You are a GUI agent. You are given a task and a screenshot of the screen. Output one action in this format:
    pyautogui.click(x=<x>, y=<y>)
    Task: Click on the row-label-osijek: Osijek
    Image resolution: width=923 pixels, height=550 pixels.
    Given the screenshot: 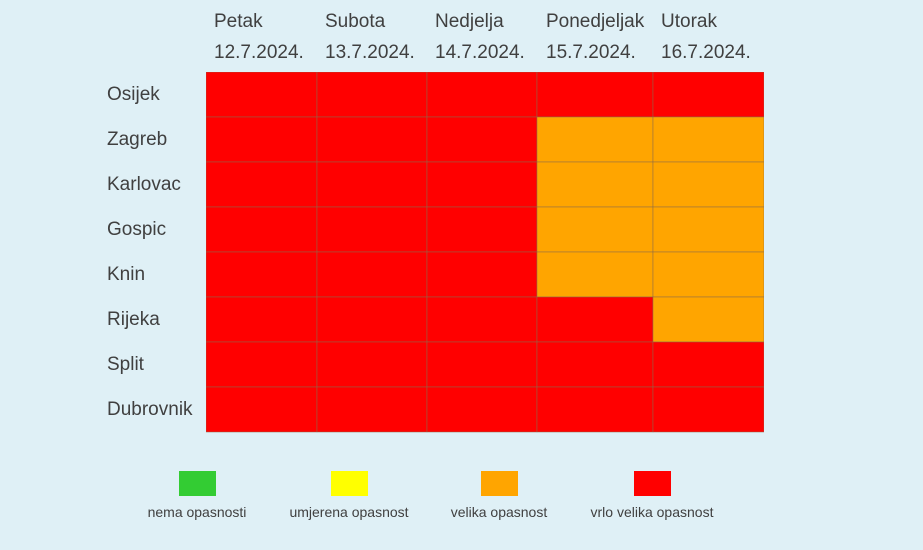 What is the action you would take?
    pyautogui.click(x=133, y=94)
    